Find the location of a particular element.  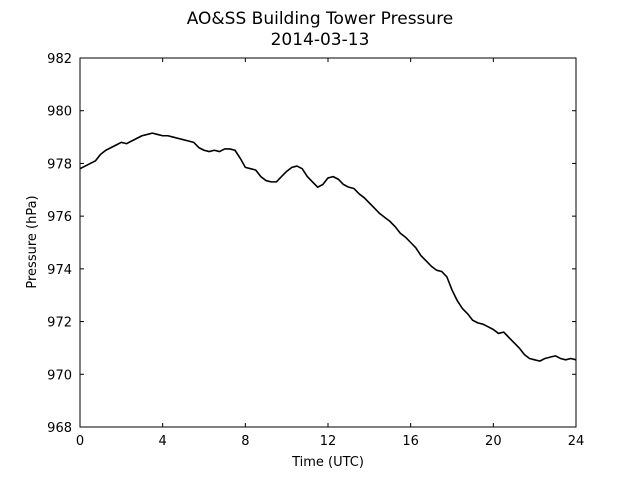

y-tick-label: 974 is located at coordinates (59, 270).